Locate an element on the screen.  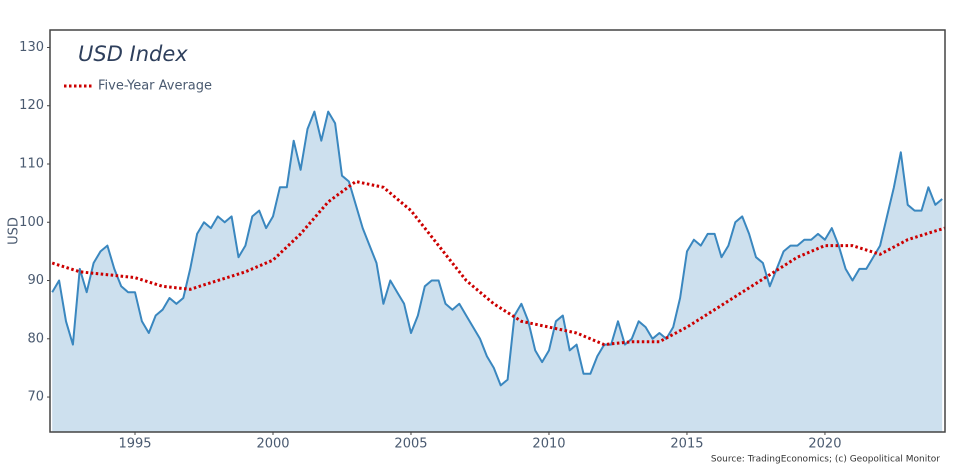
y-tick-label: 110 is located at coordinates (31, 164).